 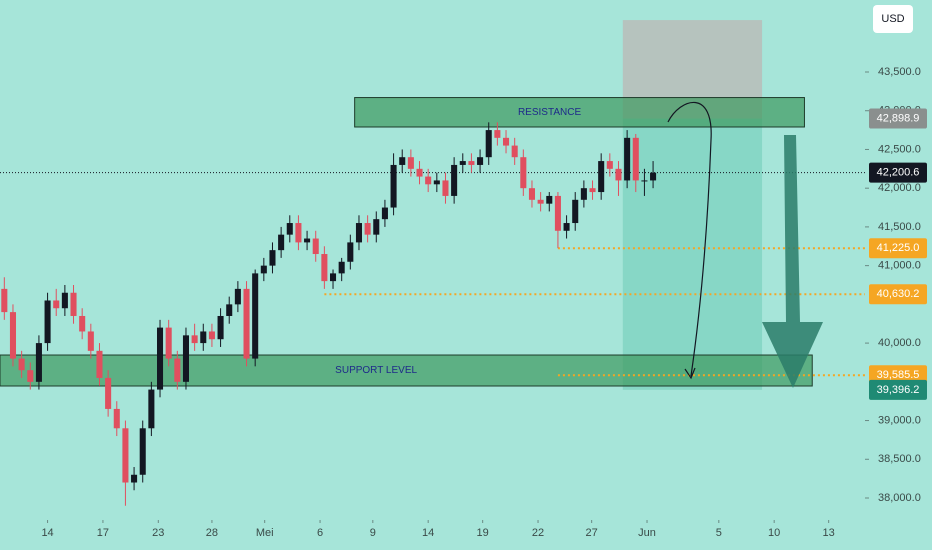 I want to click on y-tick-label: 40,000.0, so click(x=899, y=343).